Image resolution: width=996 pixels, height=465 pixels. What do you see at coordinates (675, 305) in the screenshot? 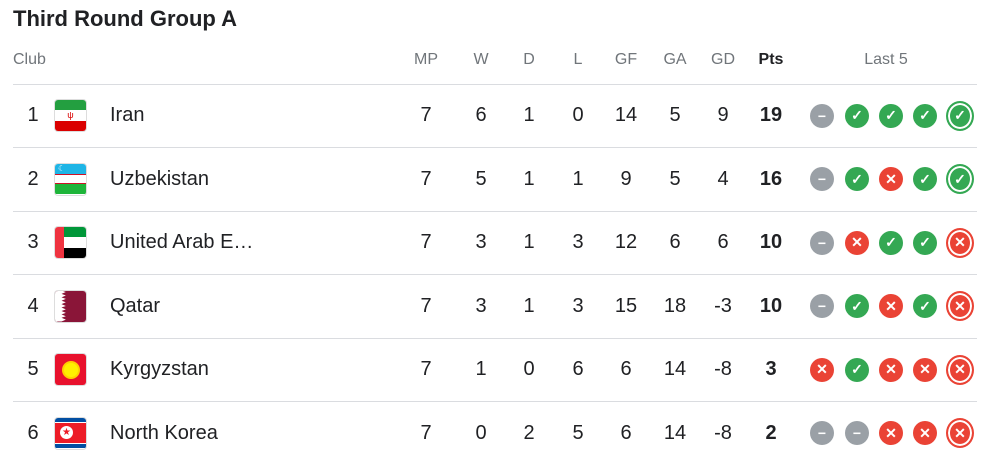
I see `stat-ga: 18` at bounding box center [675, 305].